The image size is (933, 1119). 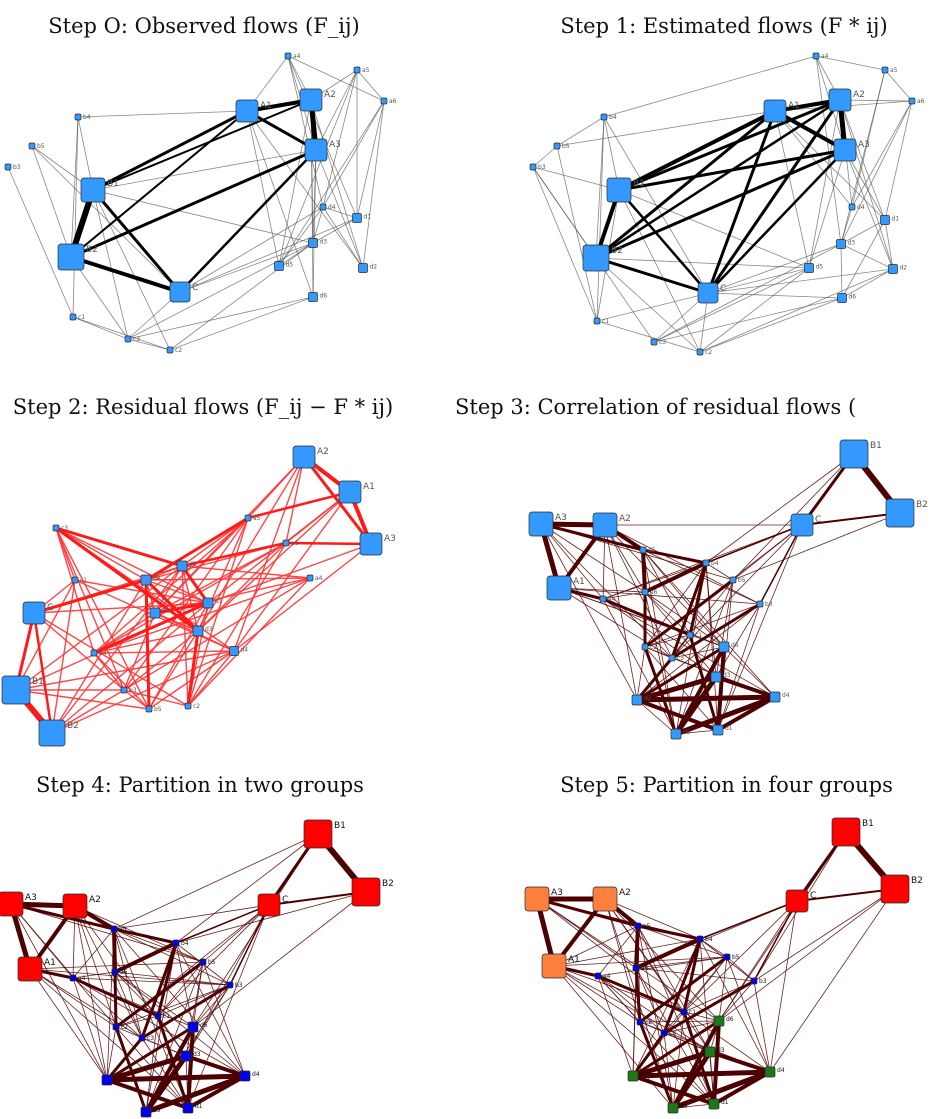 I want to click on edge-b3-c3, so click(x=716, y=631).